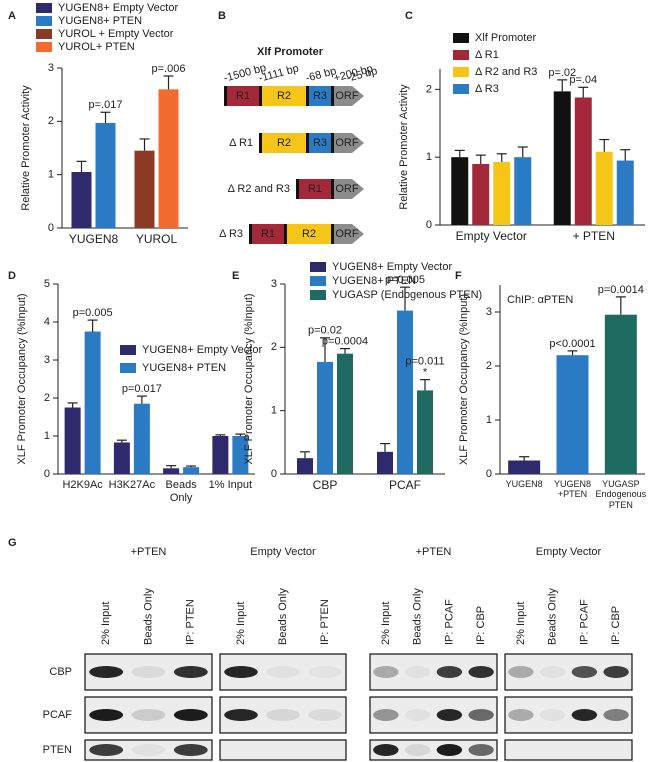  I want to click on category-label-box: H2K9Ac, so click(82, 485).